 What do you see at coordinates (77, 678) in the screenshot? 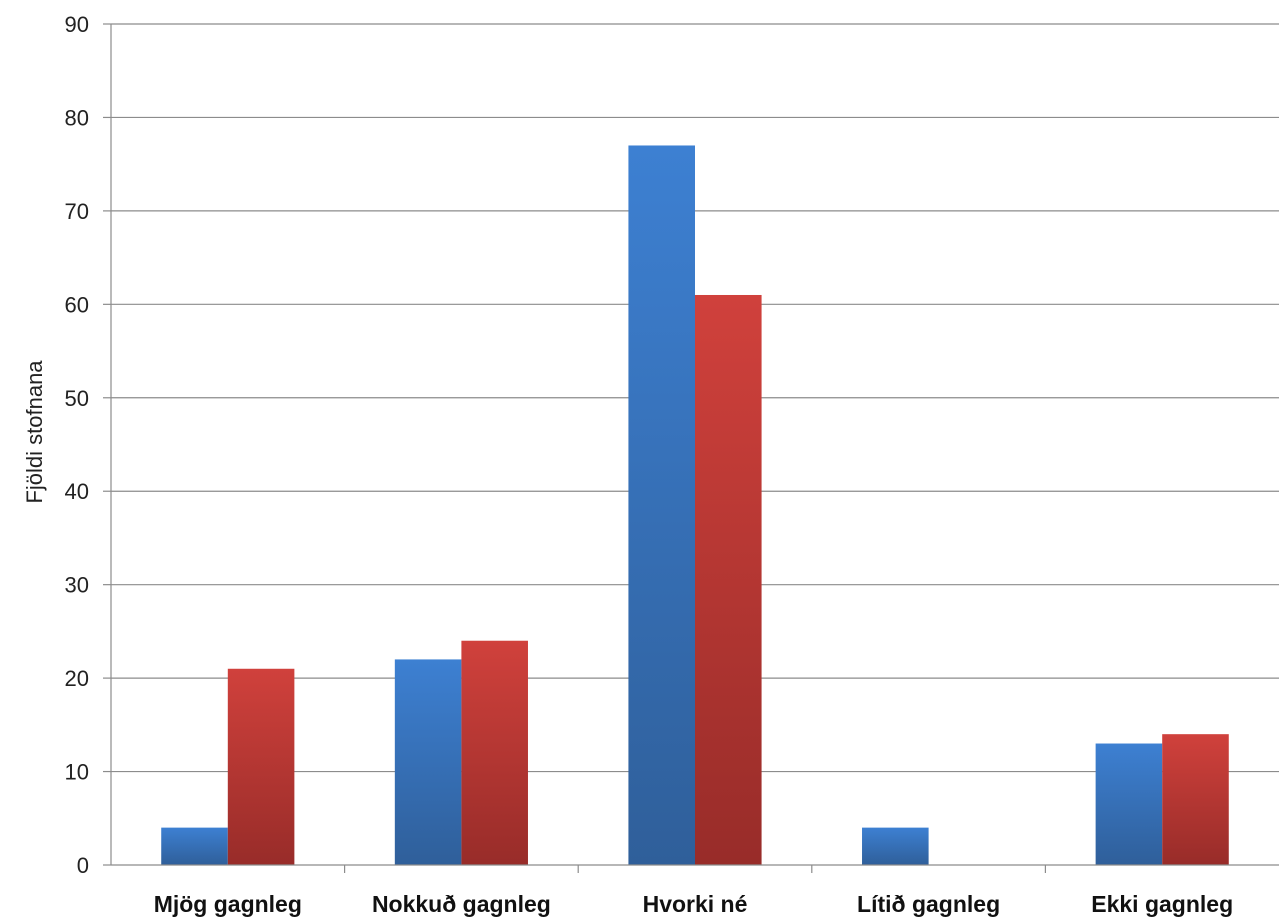
I see `y-tick-label: 20` at bounding box center [77, 678].